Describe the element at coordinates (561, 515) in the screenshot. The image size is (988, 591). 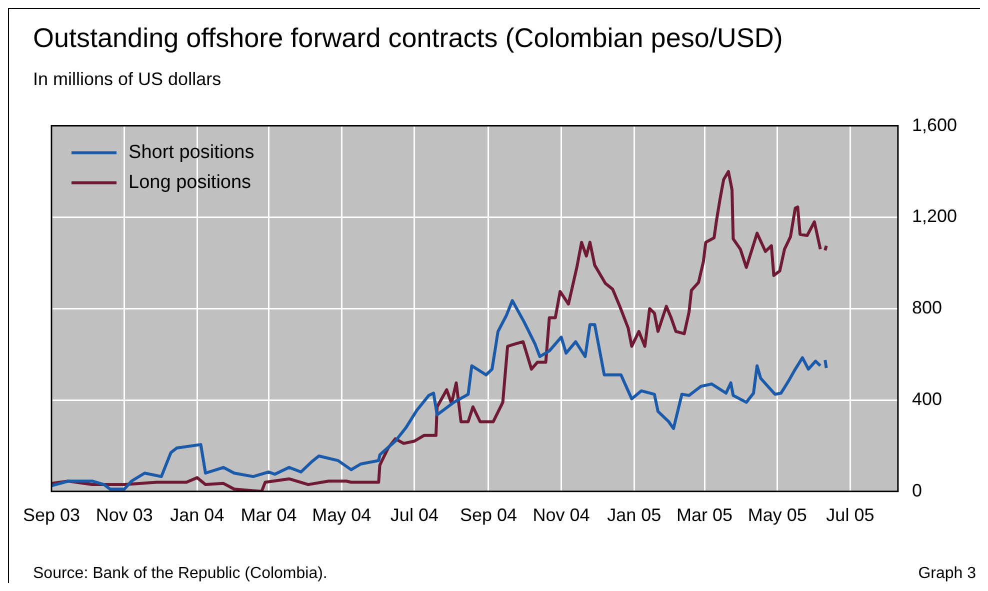
I see `x-tick-label: Nov 04` at that location.